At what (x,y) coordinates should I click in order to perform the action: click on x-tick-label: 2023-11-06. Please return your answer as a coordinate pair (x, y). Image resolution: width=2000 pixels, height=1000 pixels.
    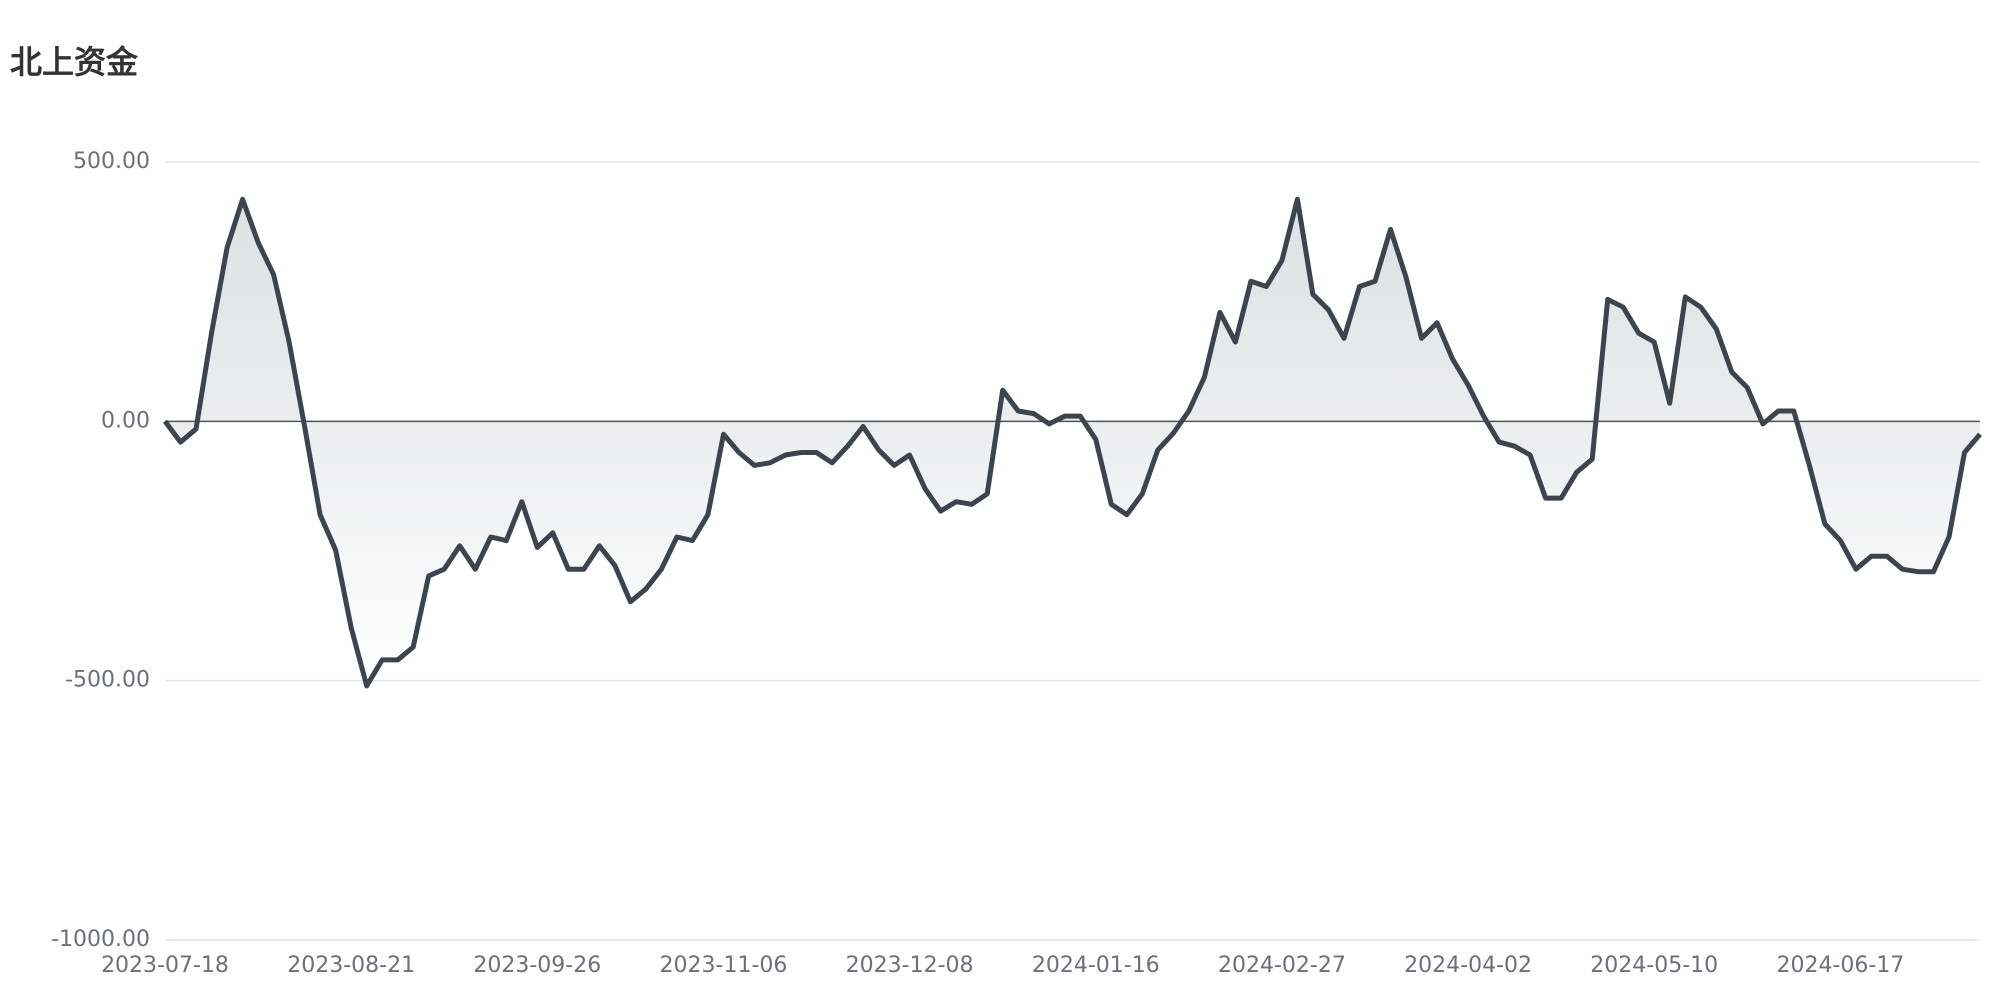
    Looking at the image, I should click on (724, 965).